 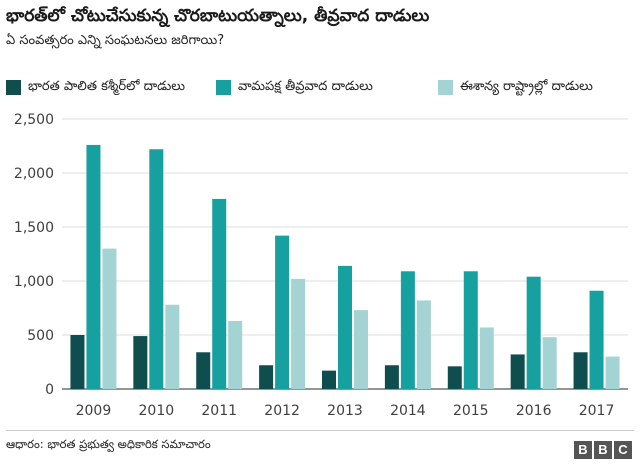 What do you see at coordinates (282, 312) in the screenshot?
I see `bar-left-wing-2012` at bounding box center [282, 312].